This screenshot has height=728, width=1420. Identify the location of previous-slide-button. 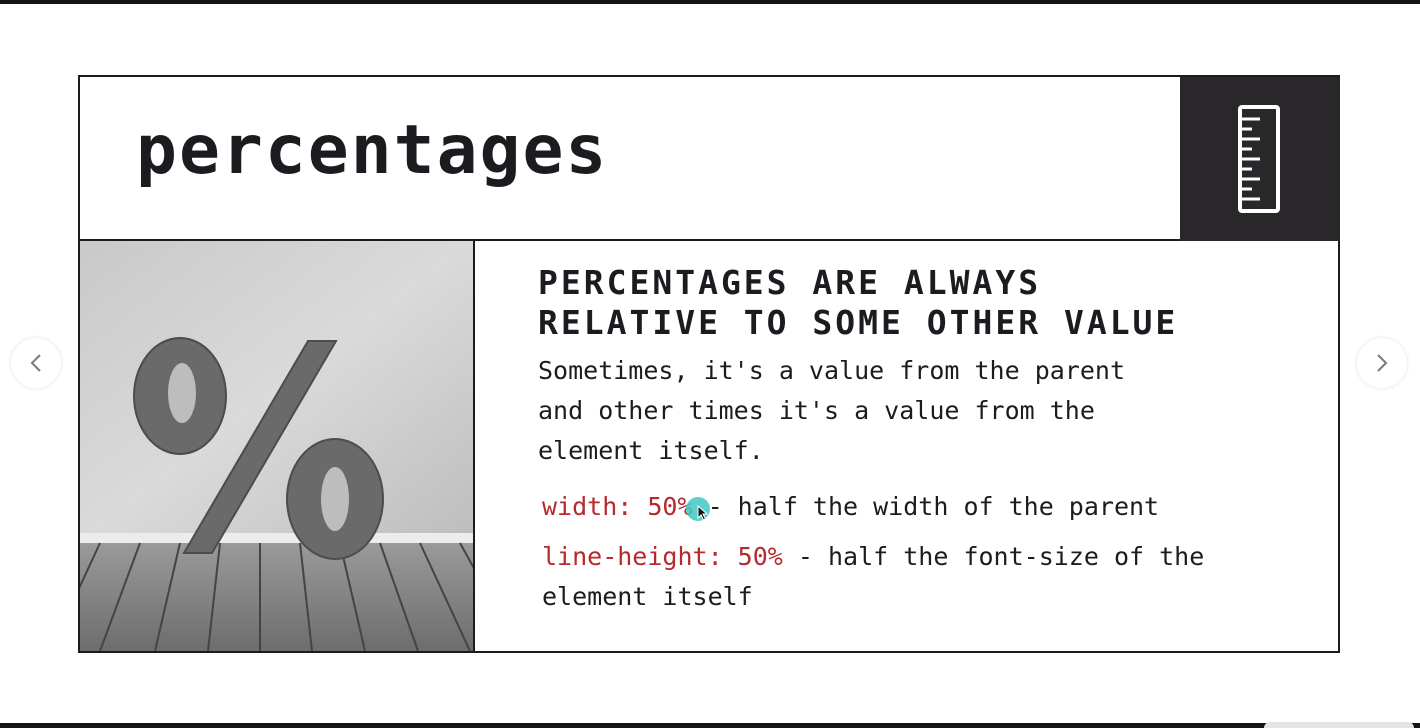
(36, 363).